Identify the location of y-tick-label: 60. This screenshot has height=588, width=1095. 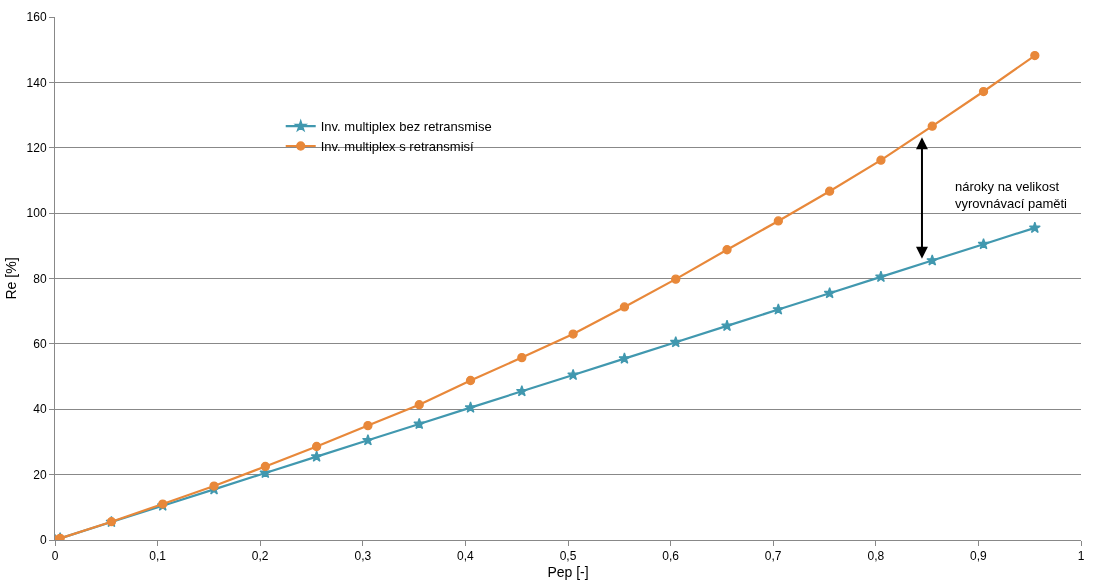
(40, 344).